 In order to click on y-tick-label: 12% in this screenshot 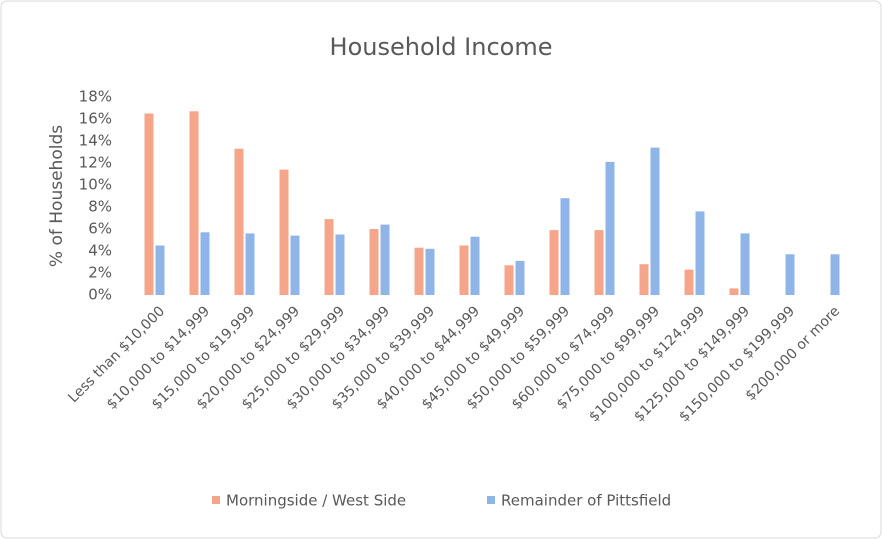, I will do `click(95, 163)`.